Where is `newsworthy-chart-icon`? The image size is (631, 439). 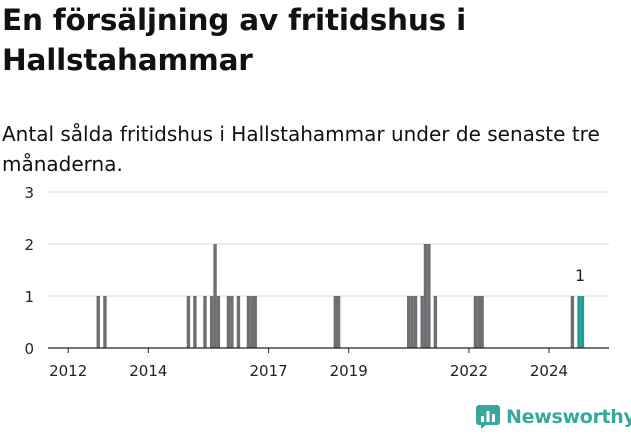 newsworthy-chart-icon is located at coordinates (488, 417).